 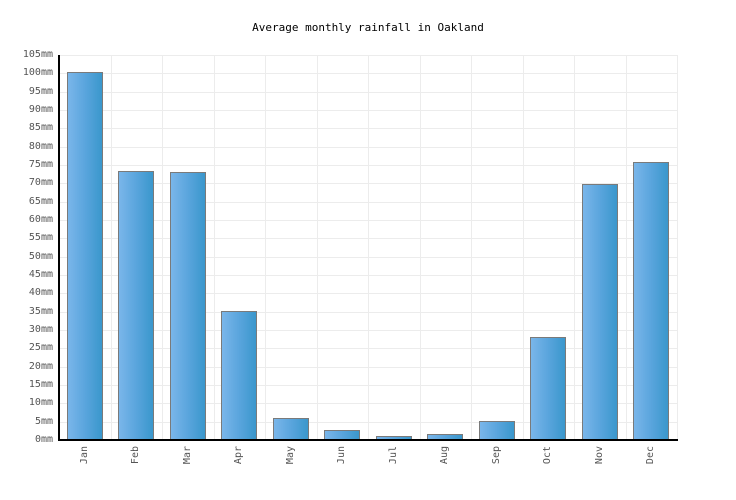 What do you see at coordinates (40, 201) in the screenshot?
I see `y-tick-label: 65mm` at bounding box center [40, 201].